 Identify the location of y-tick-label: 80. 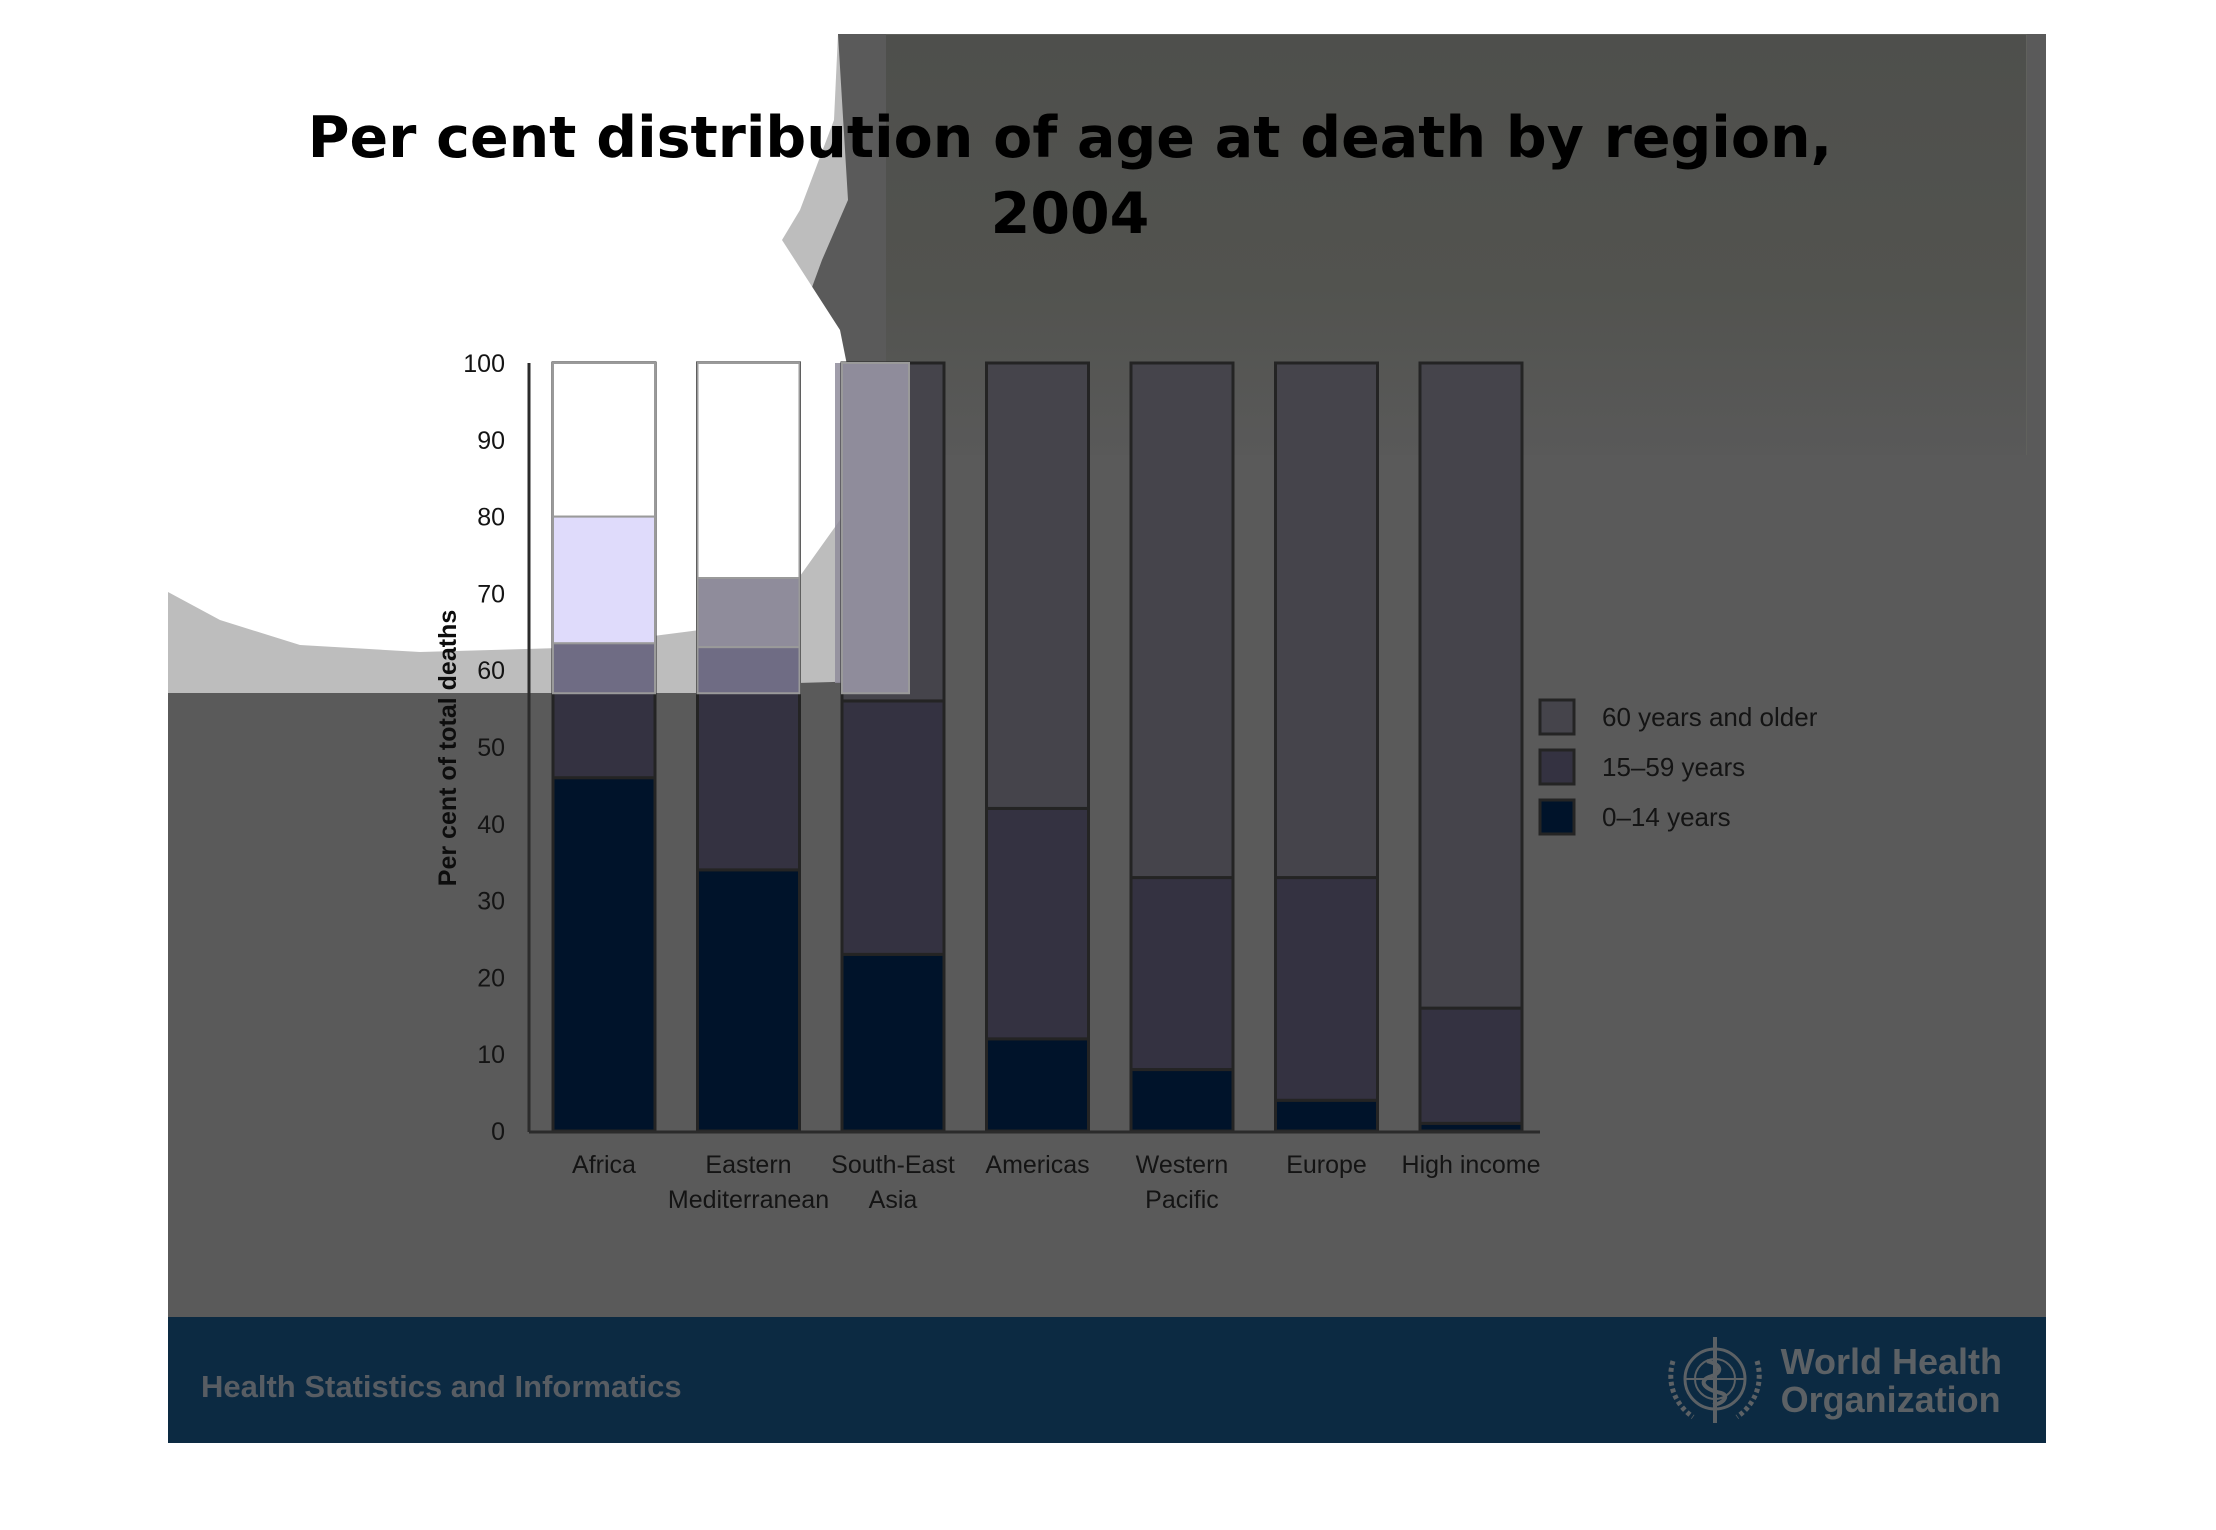
(491, 518).